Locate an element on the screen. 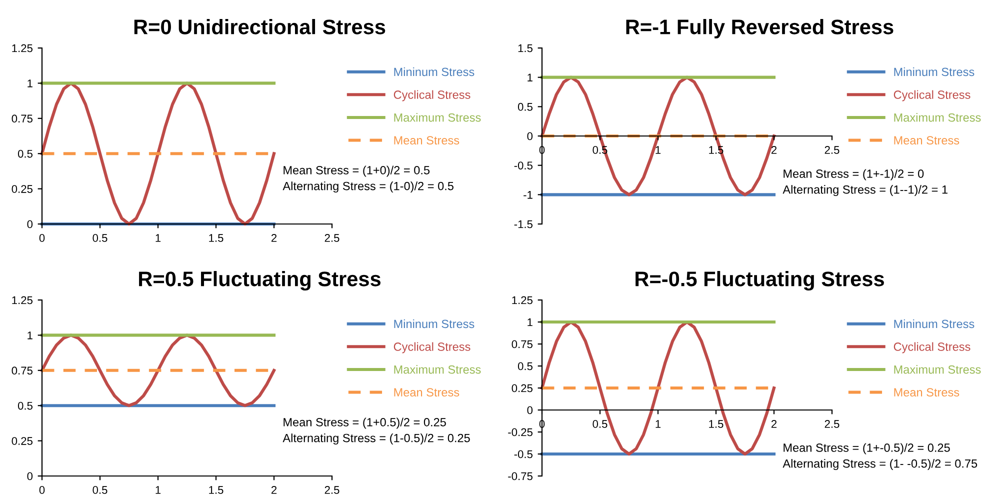  chart-title: R=0.5 Fluctuating Stress is located at coordinates (260, 281).